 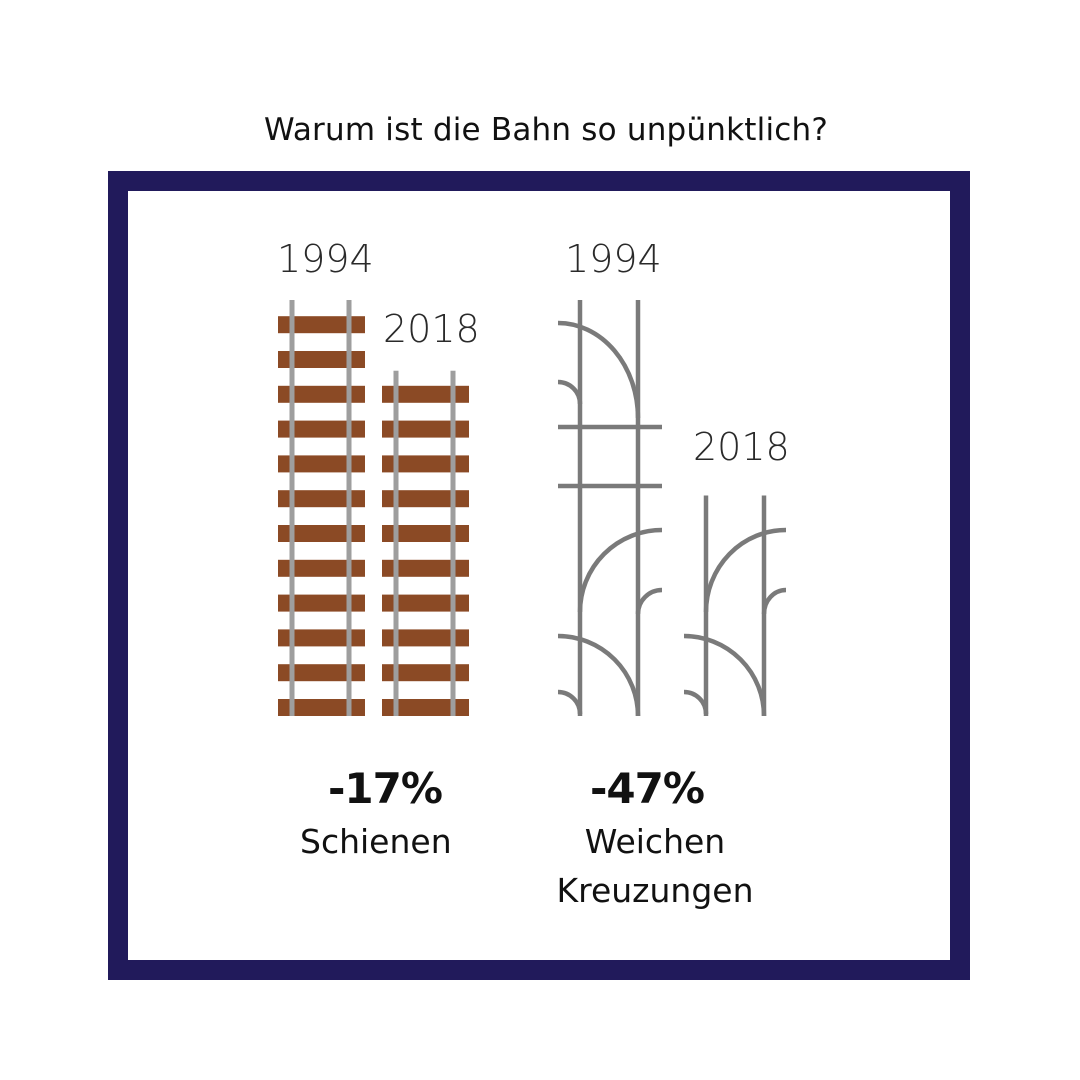 I want to click on rails-year-2018-label: 2018, so click(x=431, y=329).